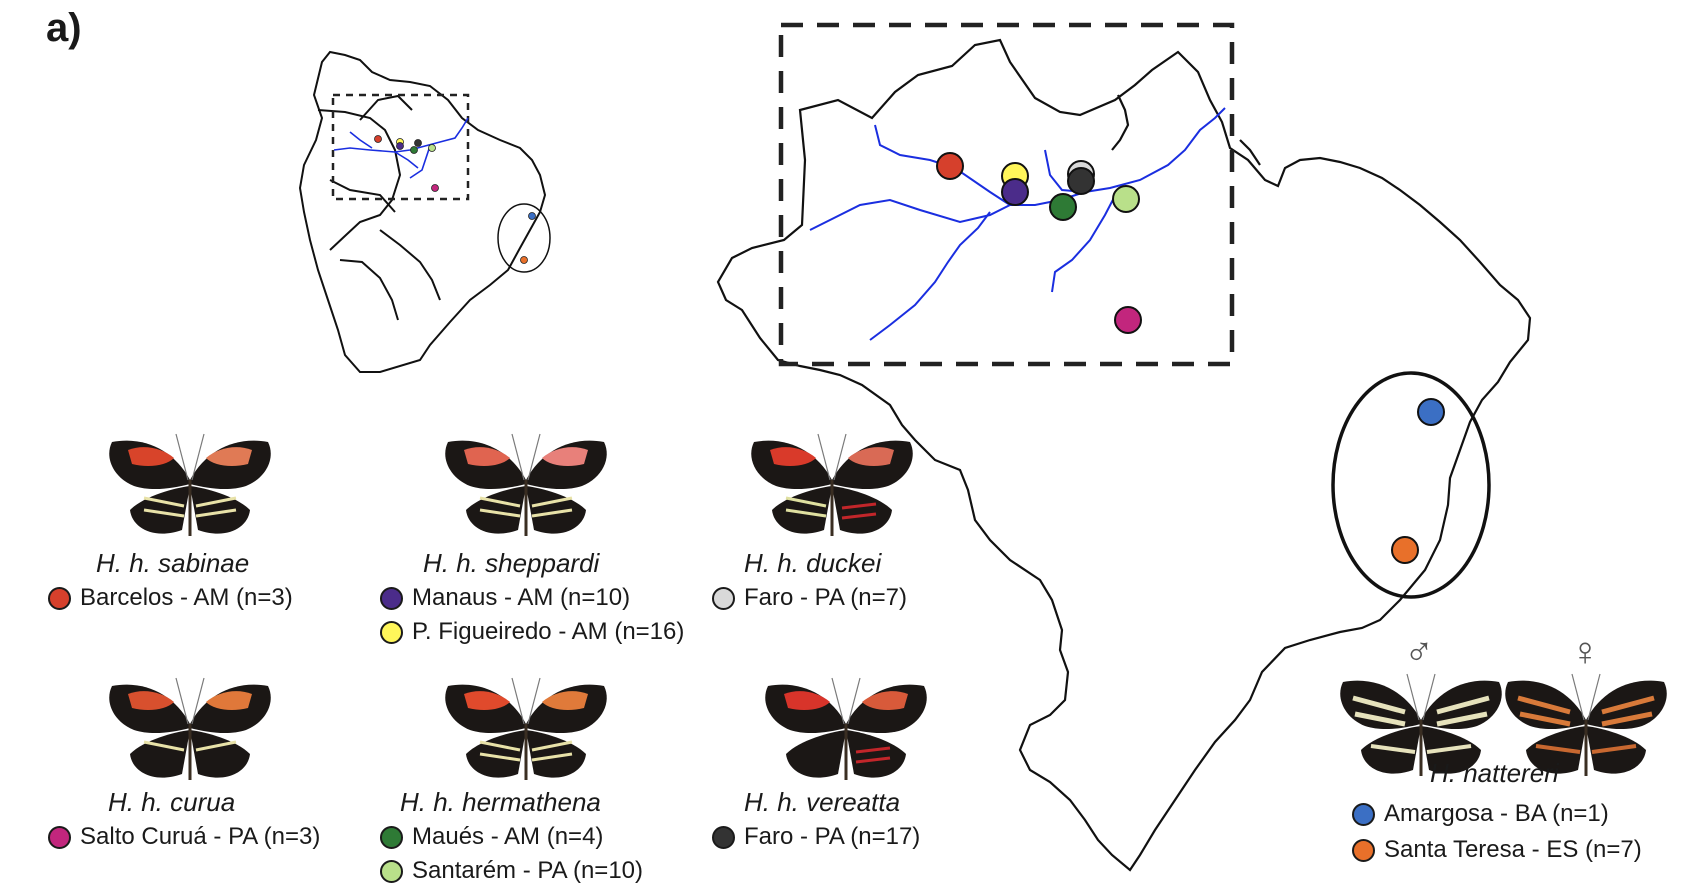 This screenshot has width=1690, height=892. I want to click on legend-item-santarem: Santarém - PA (n=10), so click(511, 871).